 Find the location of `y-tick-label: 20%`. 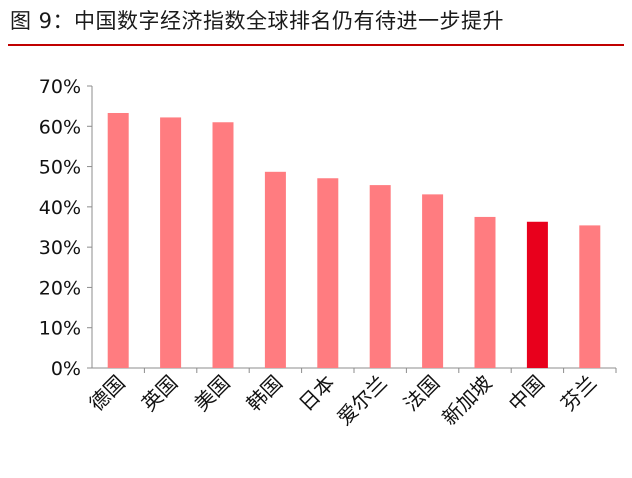

y-tick-label: 20% is located at coordinates (60, 288).